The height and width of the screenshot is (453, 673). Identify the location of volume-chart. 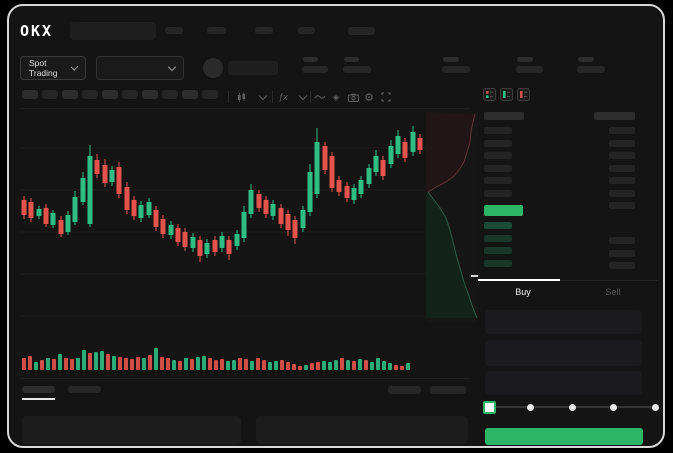
(216, 359).